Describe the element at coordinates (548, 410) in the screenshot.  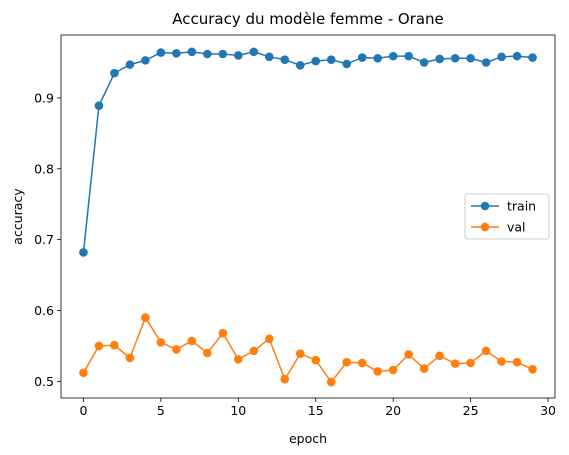
I see `x-tick-label: 30` at that location.